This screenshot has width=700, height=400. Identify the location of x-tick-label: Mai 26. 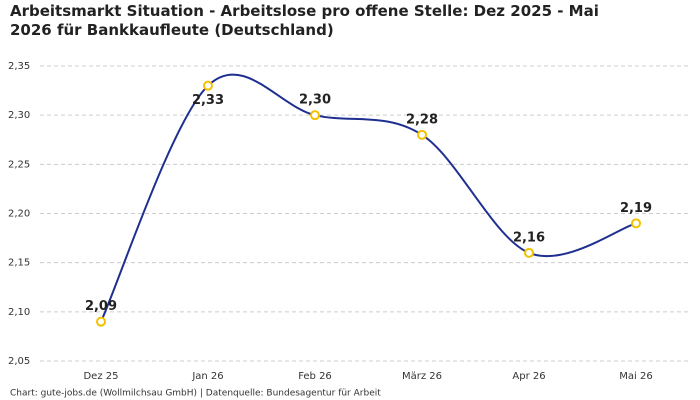
(635, 376).